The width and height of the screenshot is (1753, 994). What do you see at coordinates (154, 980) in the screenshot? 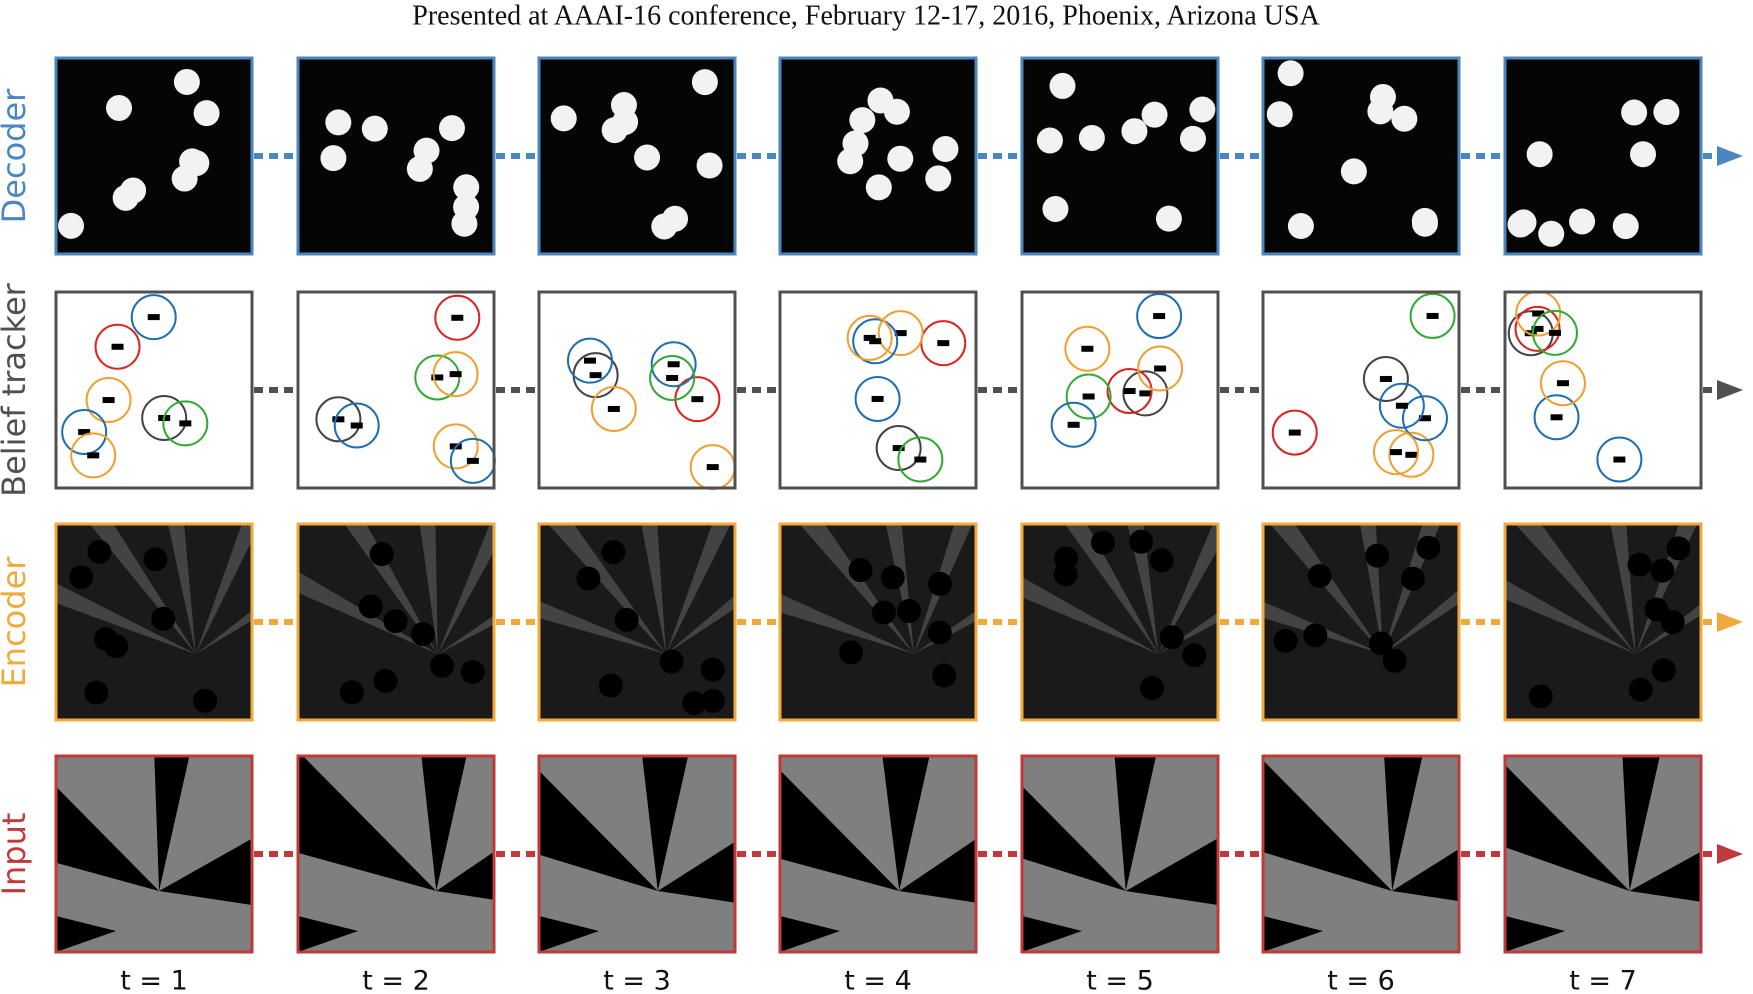
I see `column-label: t = 1` at bounding box center [154, 980].